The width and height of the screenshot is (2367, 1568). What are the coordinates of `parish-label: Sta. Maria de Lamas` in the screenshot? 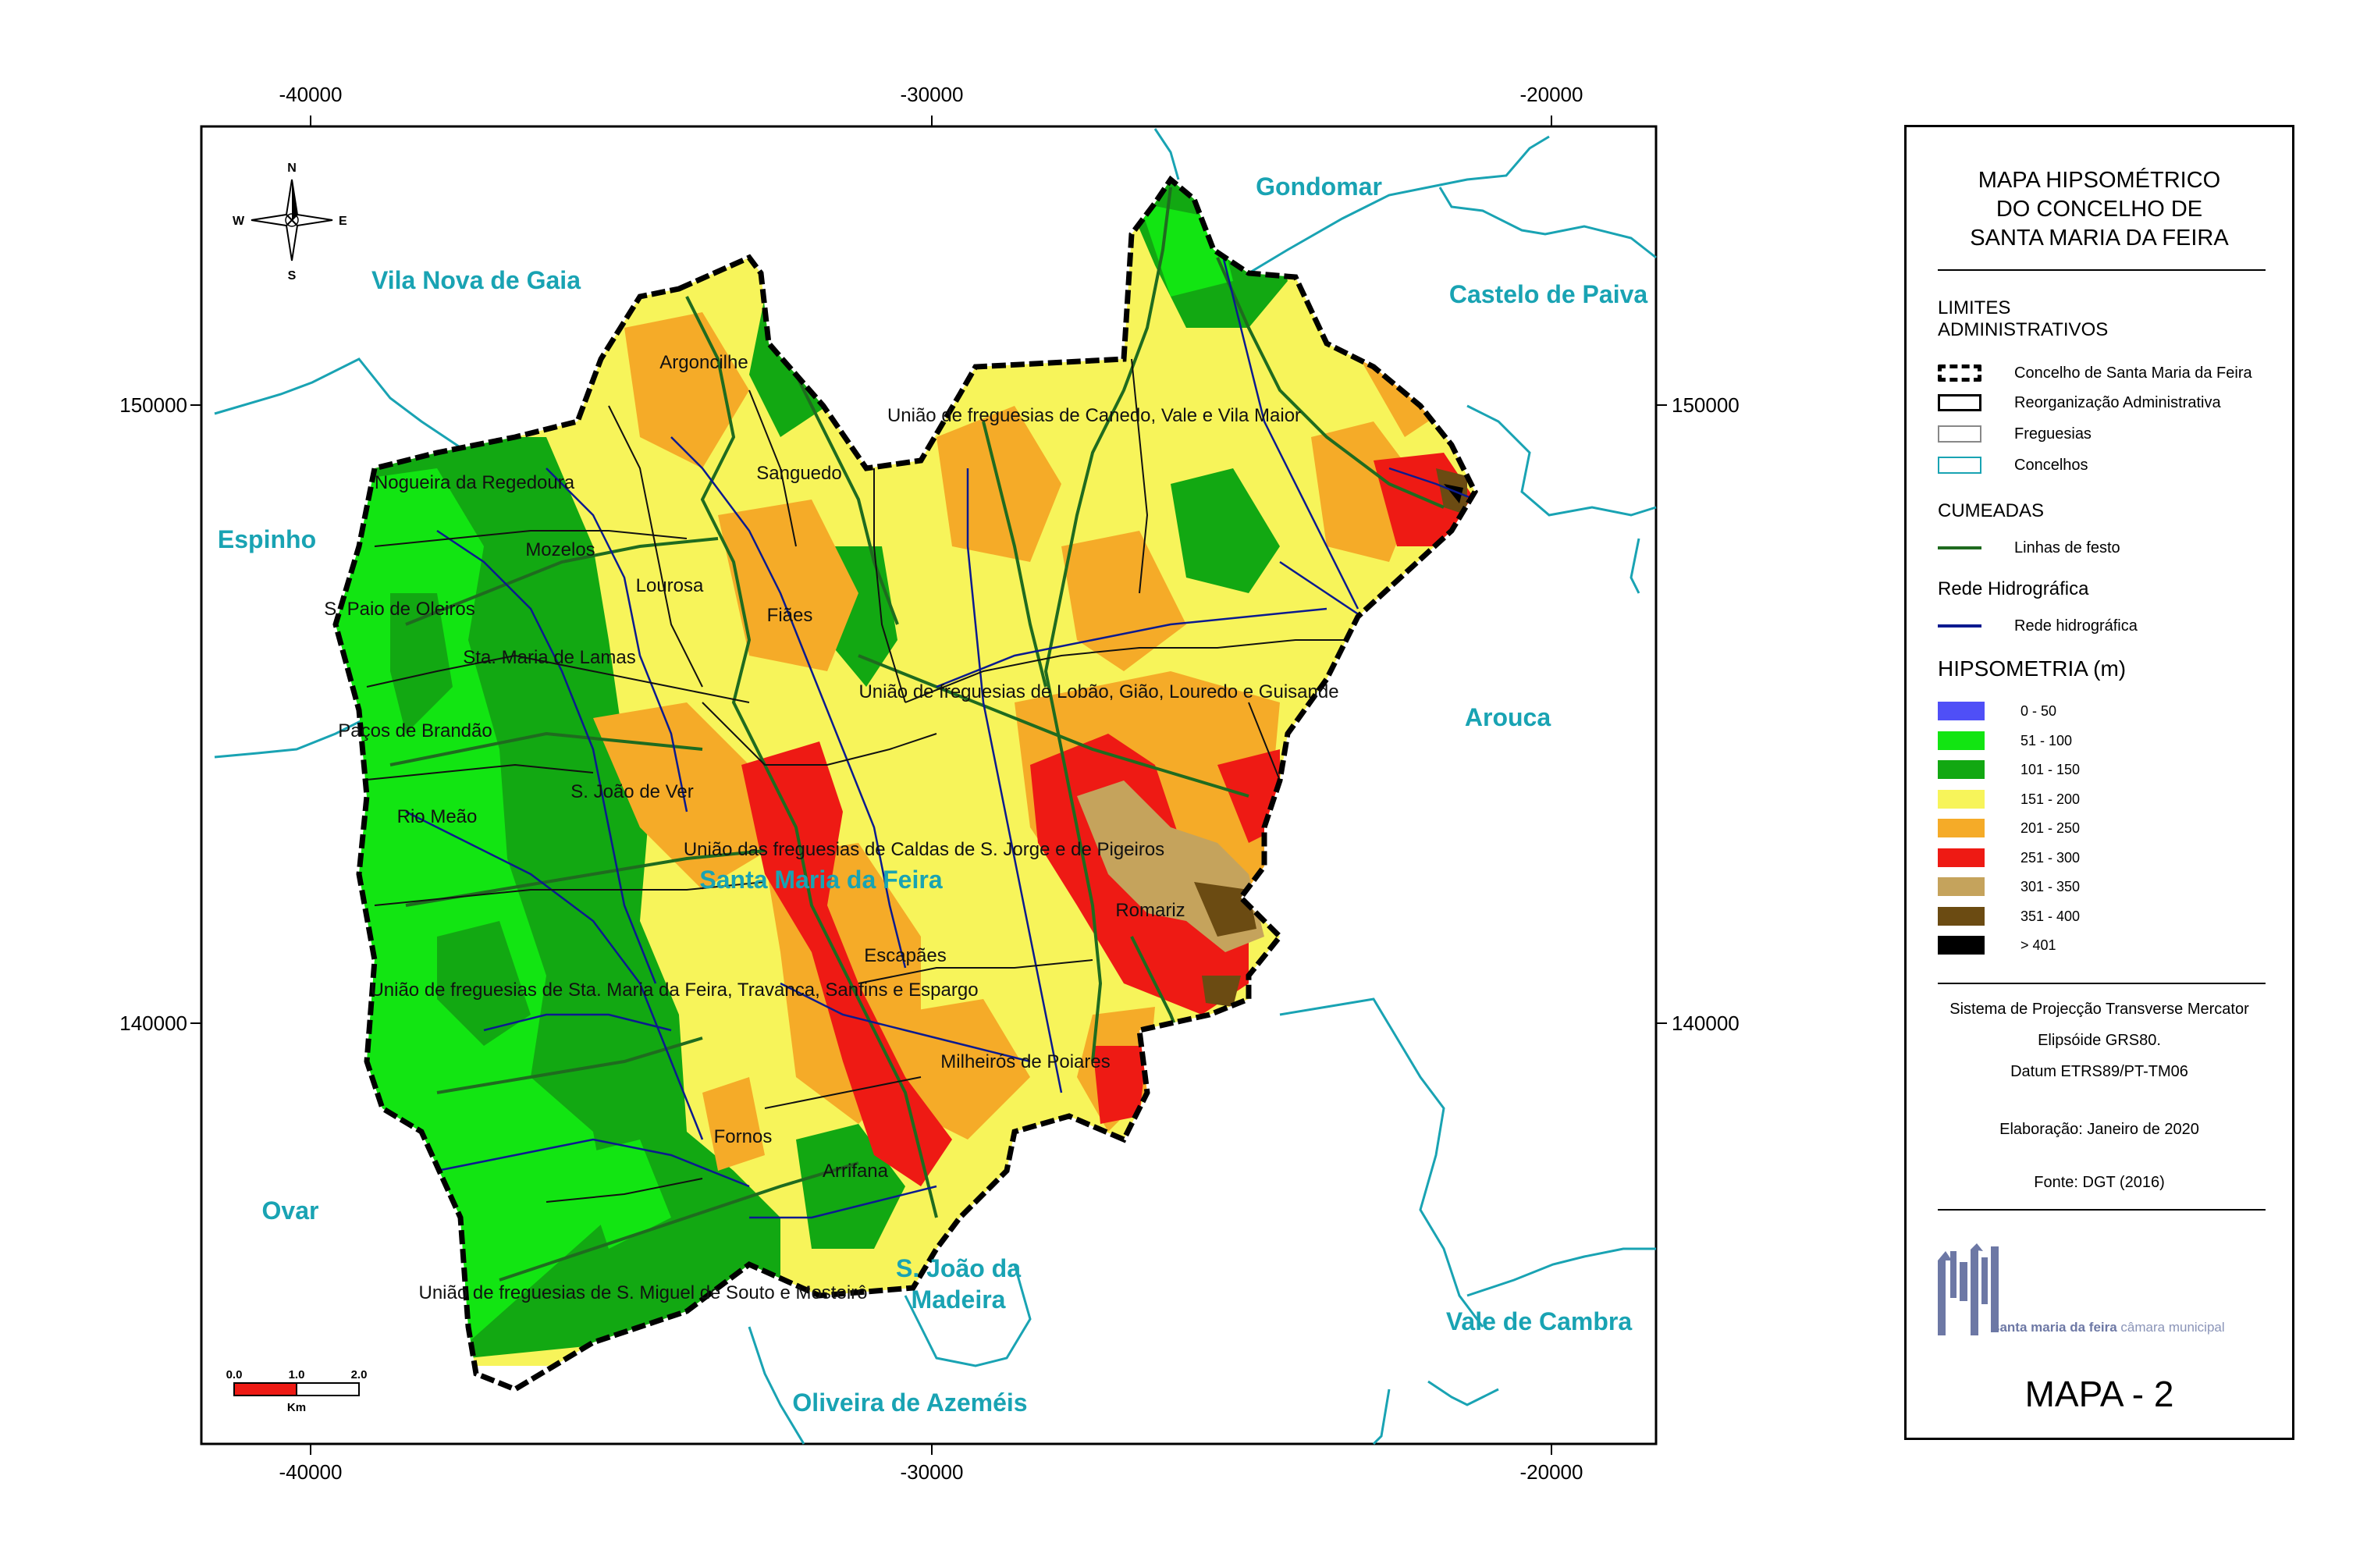 It's located at (549, 657).